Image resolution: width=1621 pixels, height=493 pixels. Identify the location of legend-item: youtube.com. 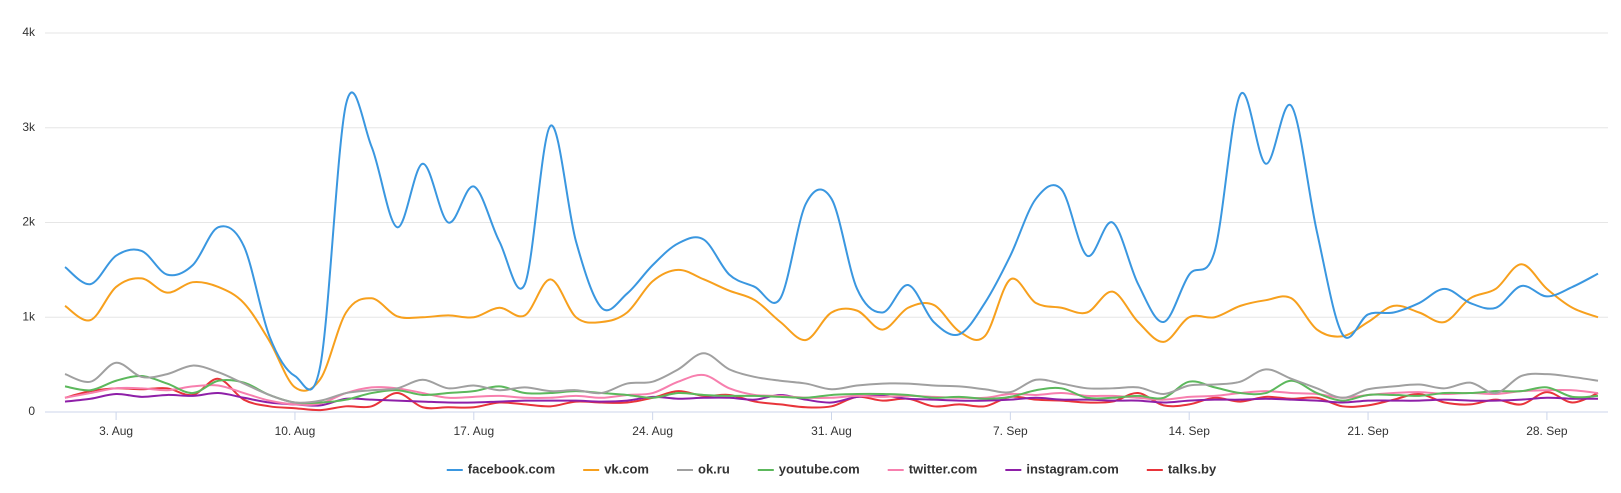
(808, 468).